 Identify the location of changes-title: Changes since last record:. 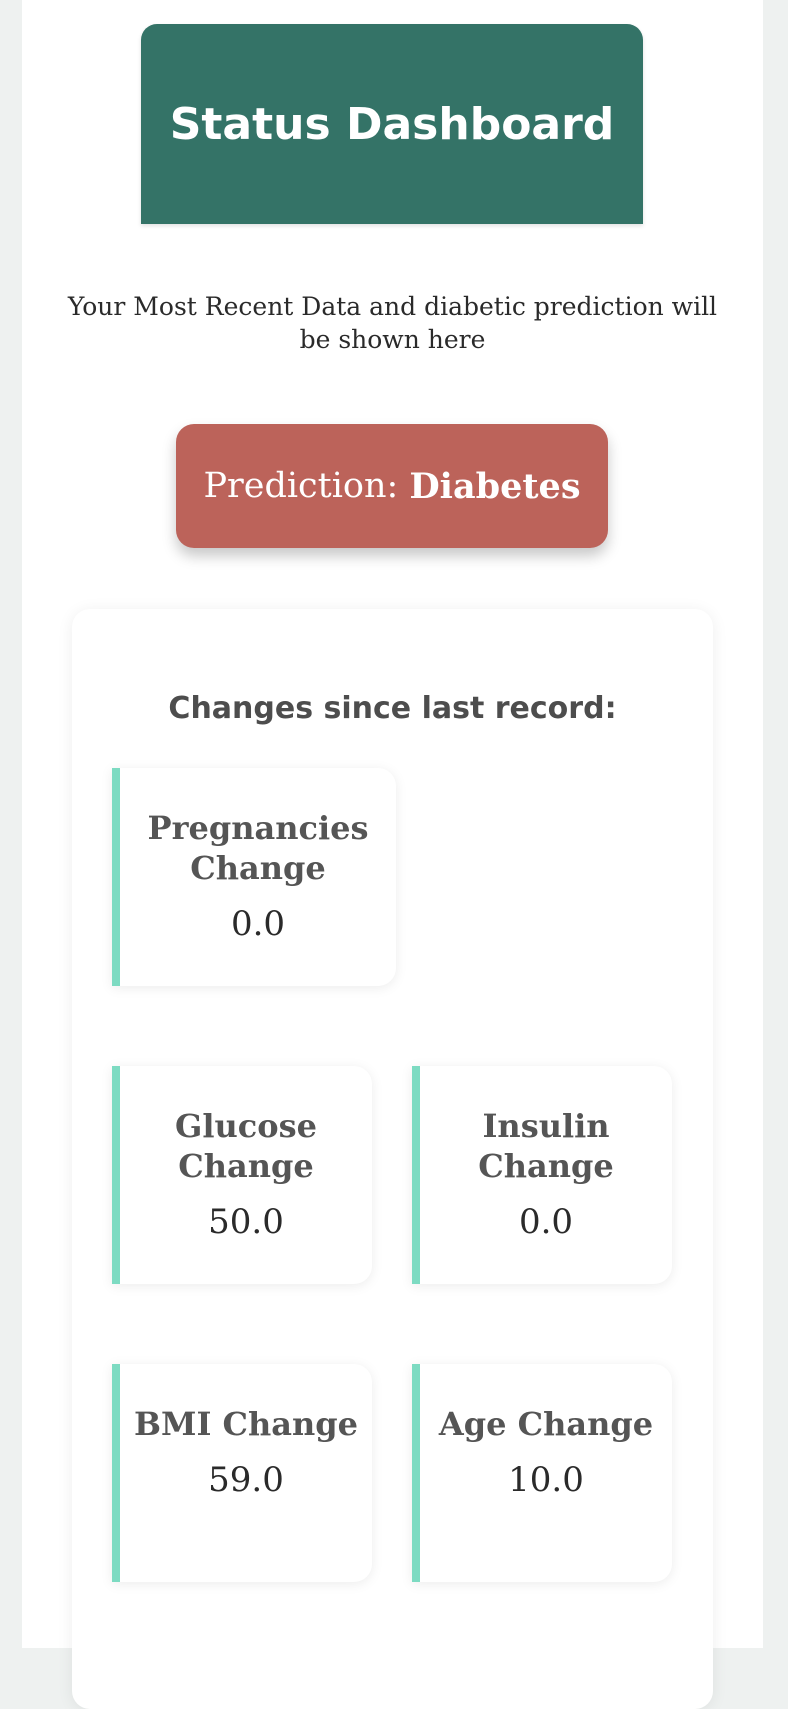
(392, 708).